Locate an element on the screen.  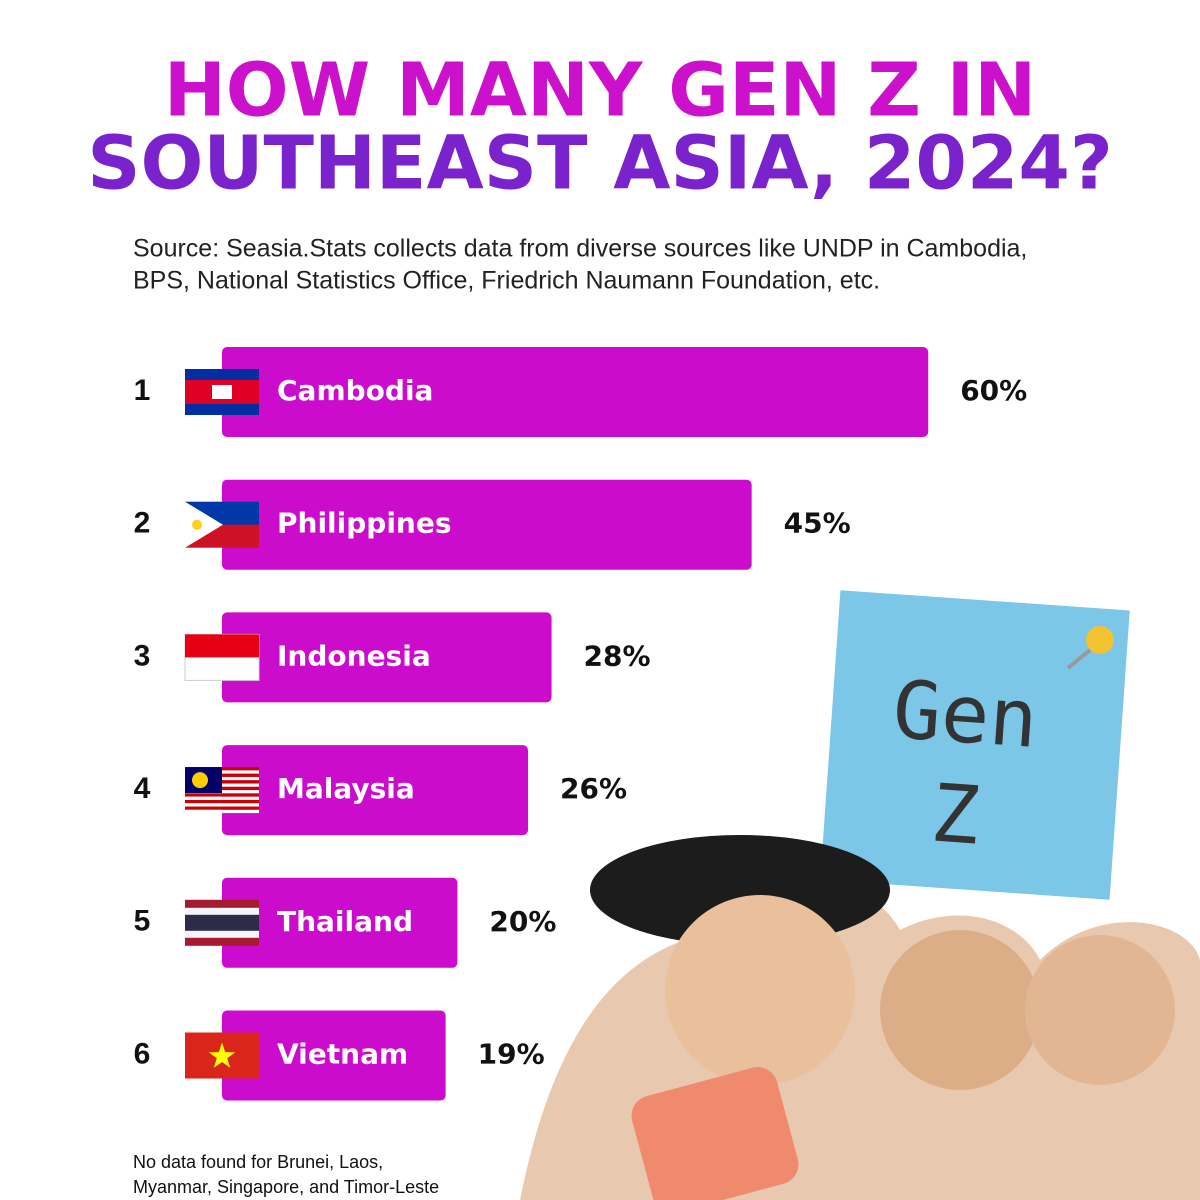
sticky-note is located at coordinates (975, 745).